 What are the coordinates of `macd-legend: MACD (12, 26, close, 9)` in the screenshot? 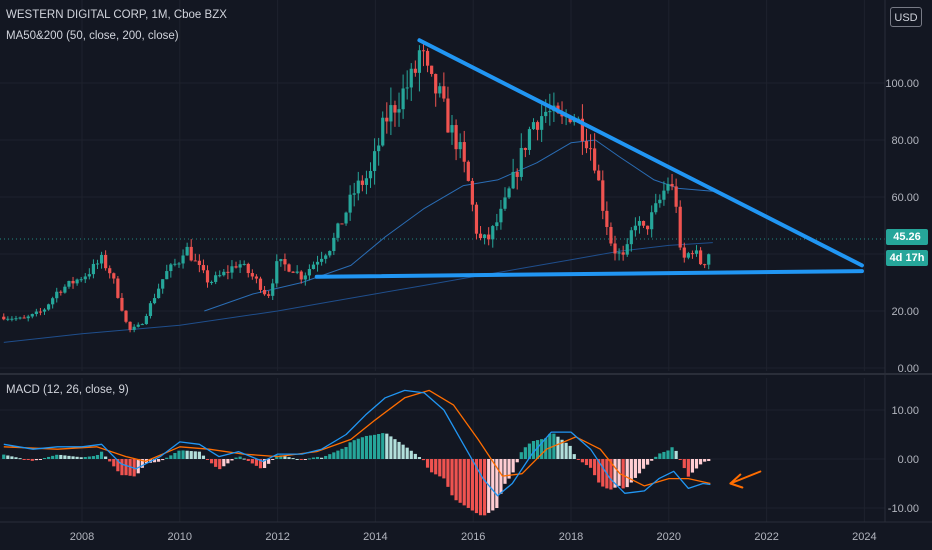 It's located at (67, 390).